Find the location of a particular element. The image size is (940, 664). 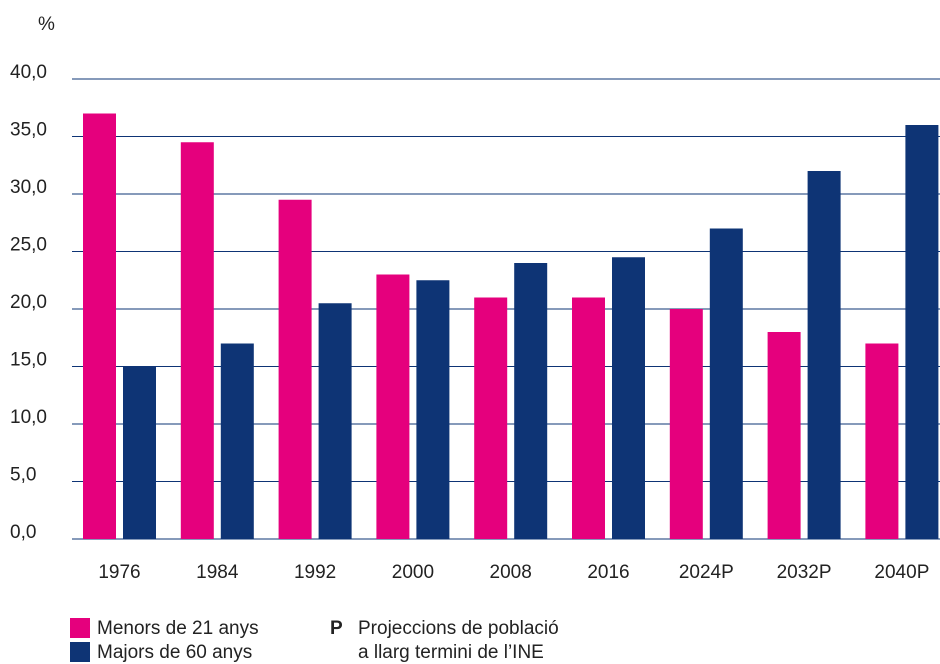

legend-label: Menors de 21 anys is located at coordinates (178, 628).